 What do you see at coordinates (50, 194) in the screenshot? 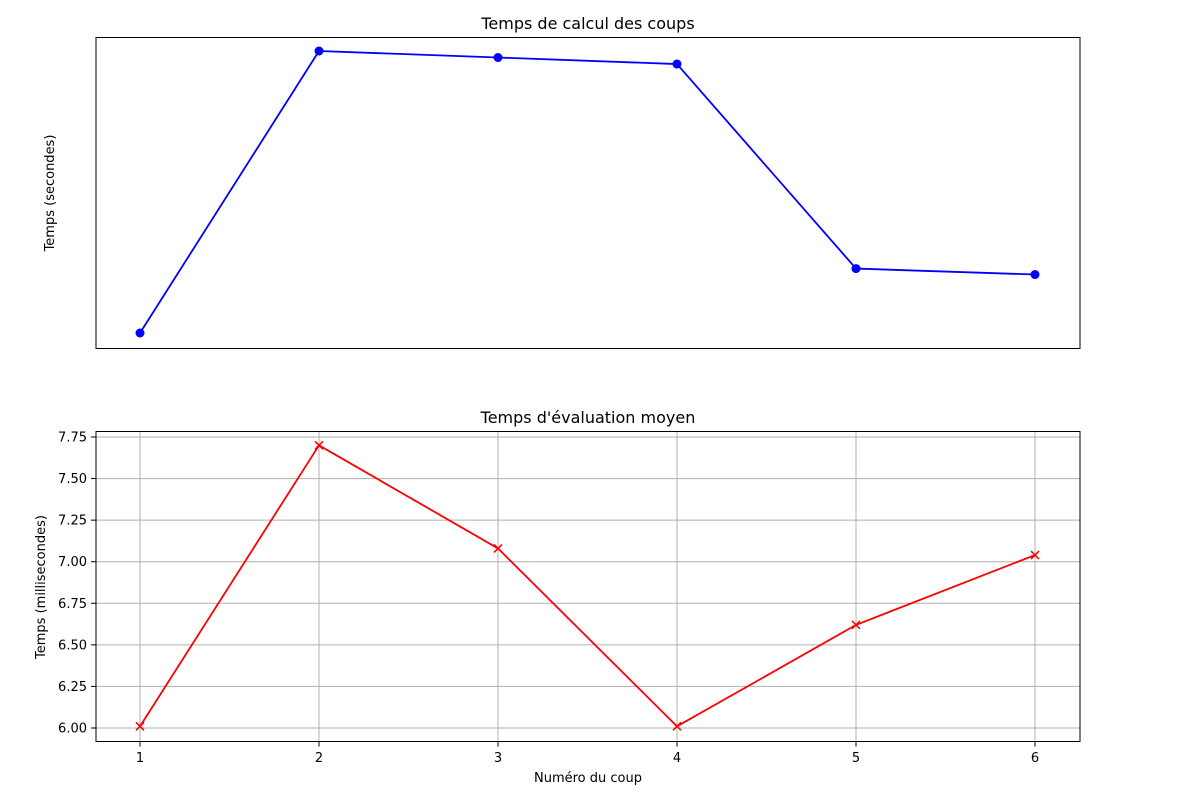
I see `top-y-axis-label: Temps (secondes)` at bounding box center [50, 194].